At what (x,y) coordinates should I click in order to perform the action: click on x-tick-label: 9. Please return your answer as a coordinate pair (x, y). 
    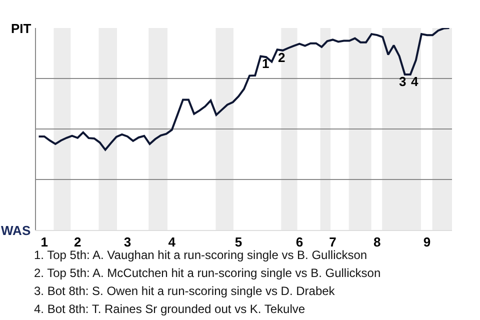
    Looking at the image, I should click on (427, 242).